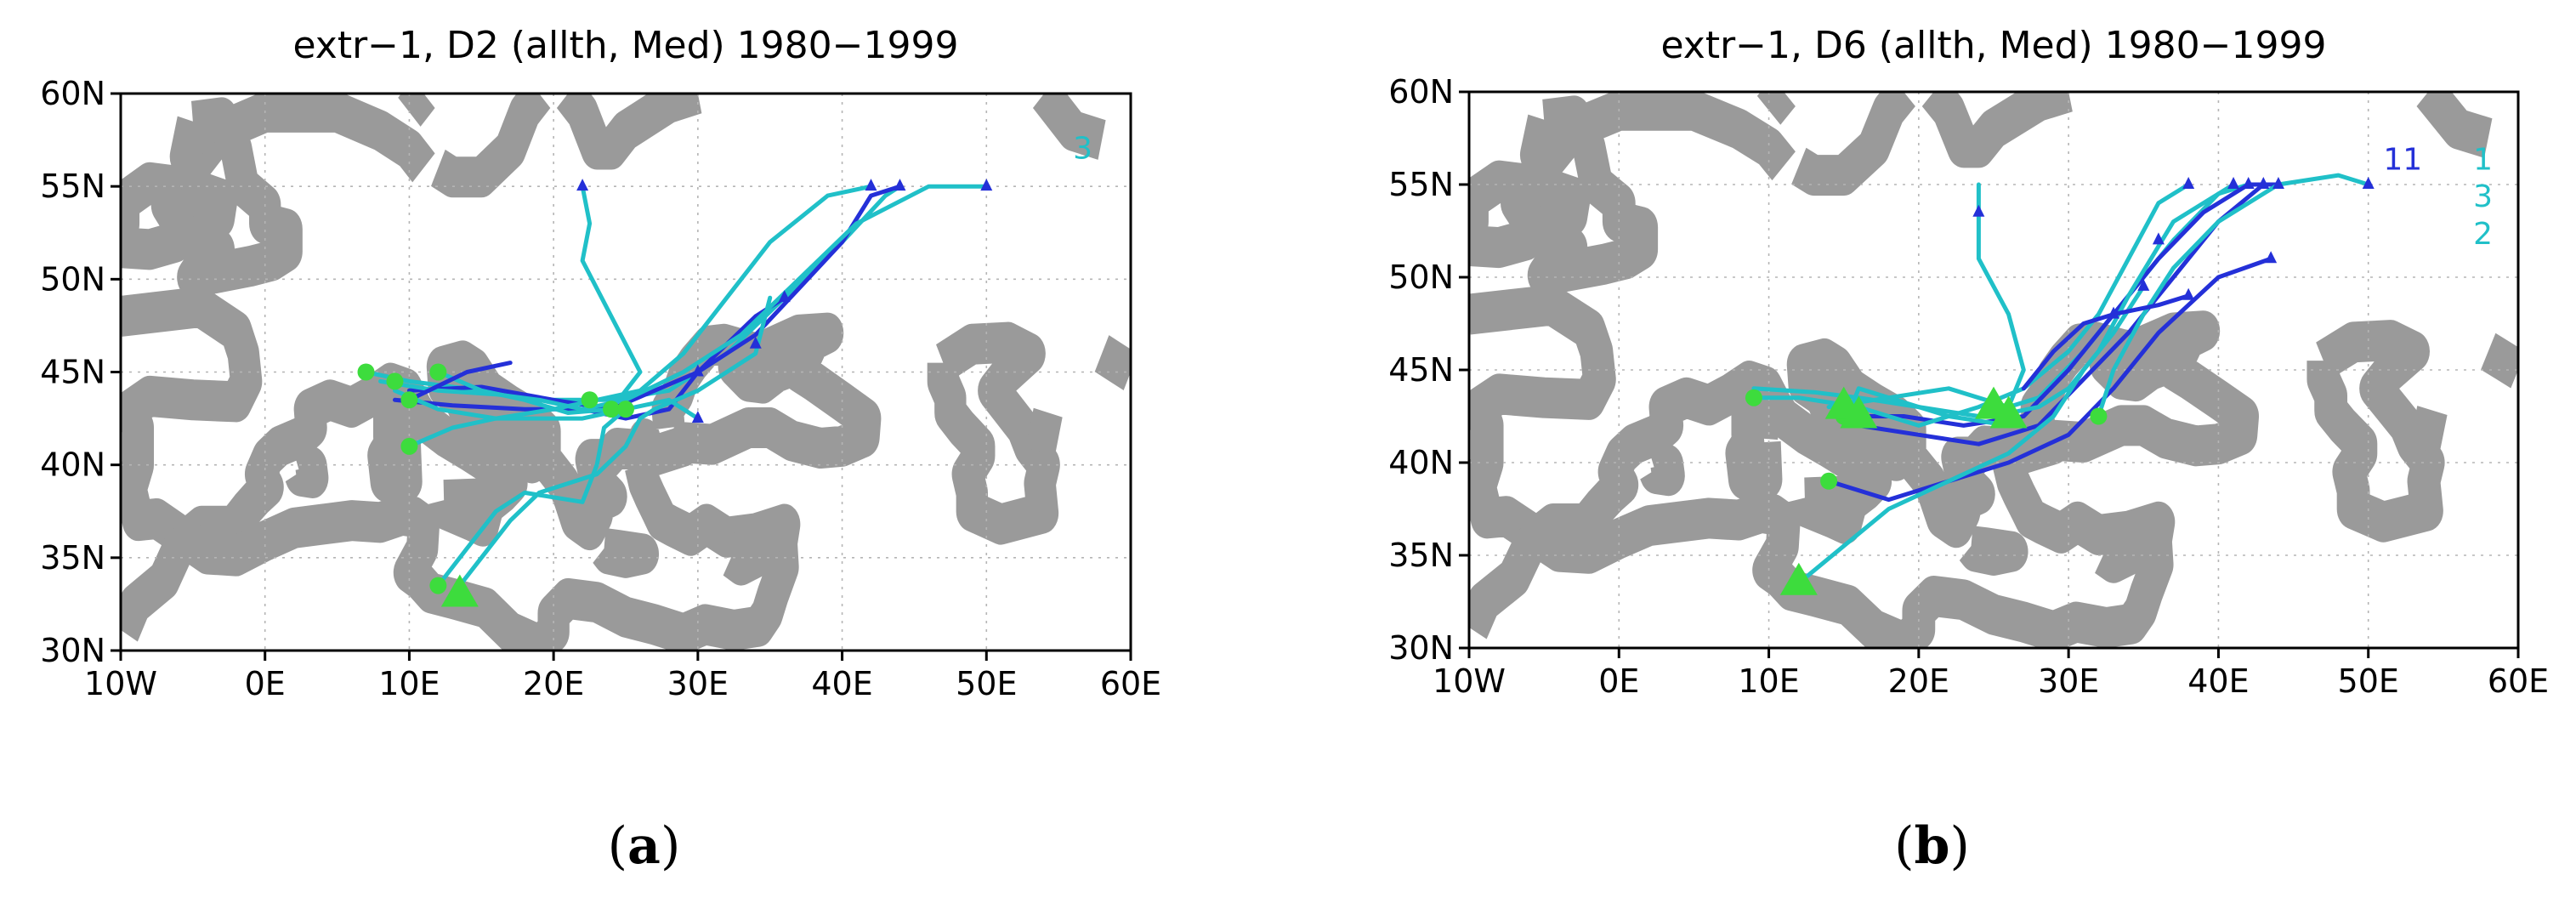  I want to click on track-count-label: 2, so click(2483, 234).